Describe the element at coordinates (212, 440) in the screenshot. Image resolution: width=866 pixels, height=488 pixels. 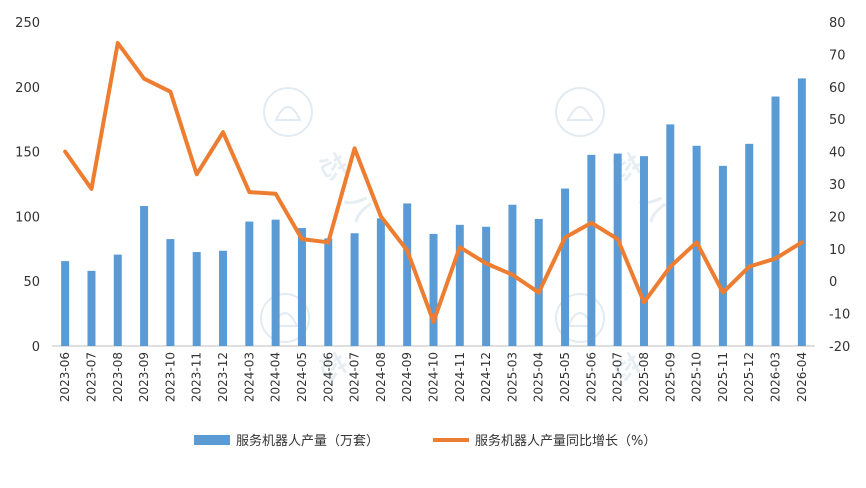
I see `legend-bar-swatch` at that location.